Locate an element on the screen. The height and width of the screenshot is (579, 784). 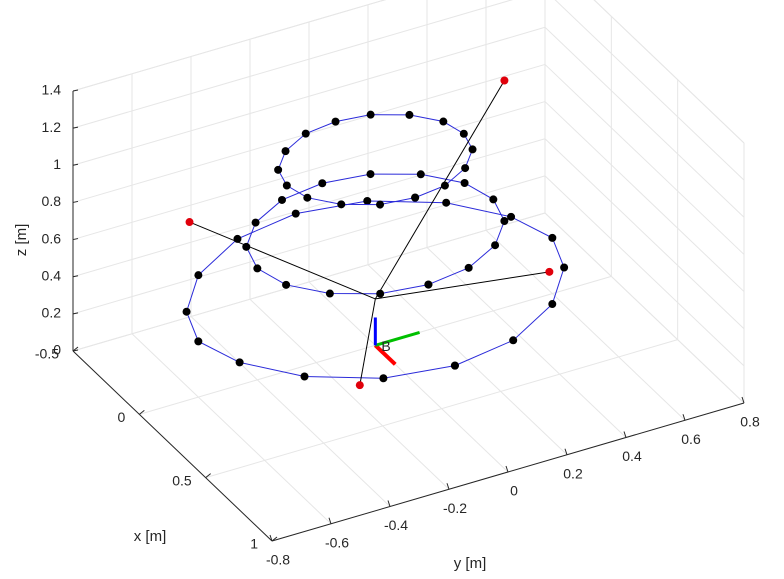
y-tick-label: -0.4 is located at coordinates (396, 525).